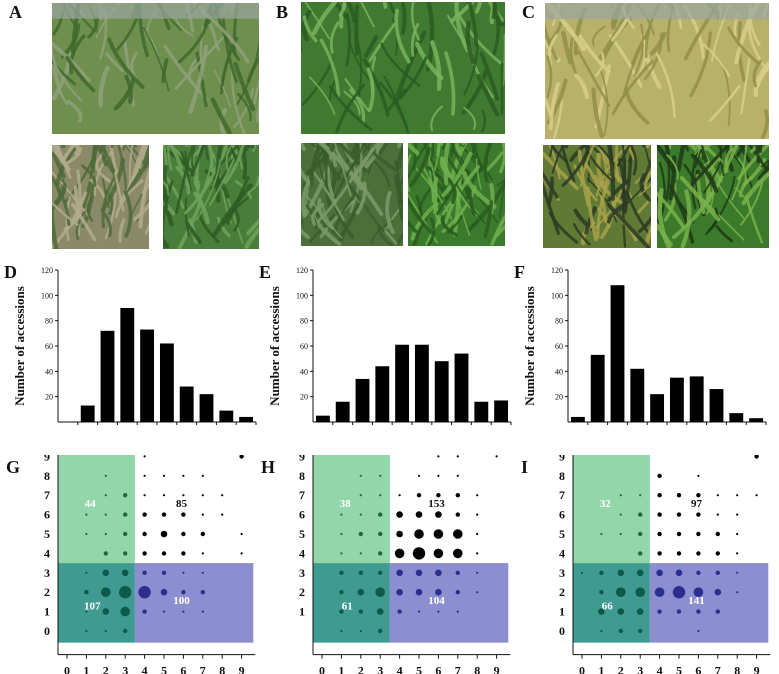  What do you see at coordinates (47, 295) in the screenshot?
I see `y-tick-label: 100` at bounding box center [47, 295].